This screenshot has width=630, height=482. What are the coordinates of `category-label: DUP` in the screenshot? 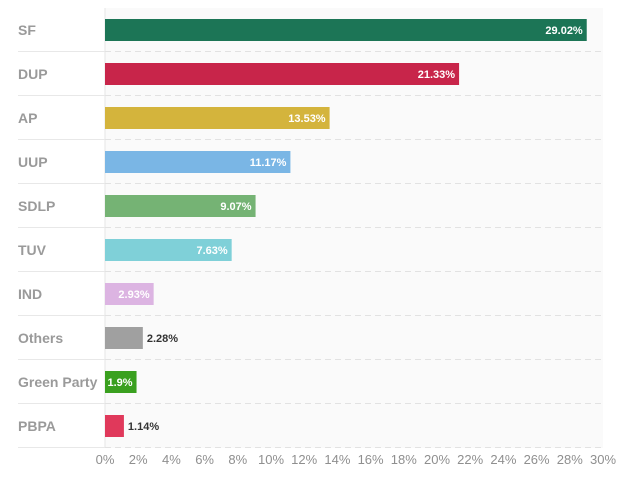 It's located at (33, 74).